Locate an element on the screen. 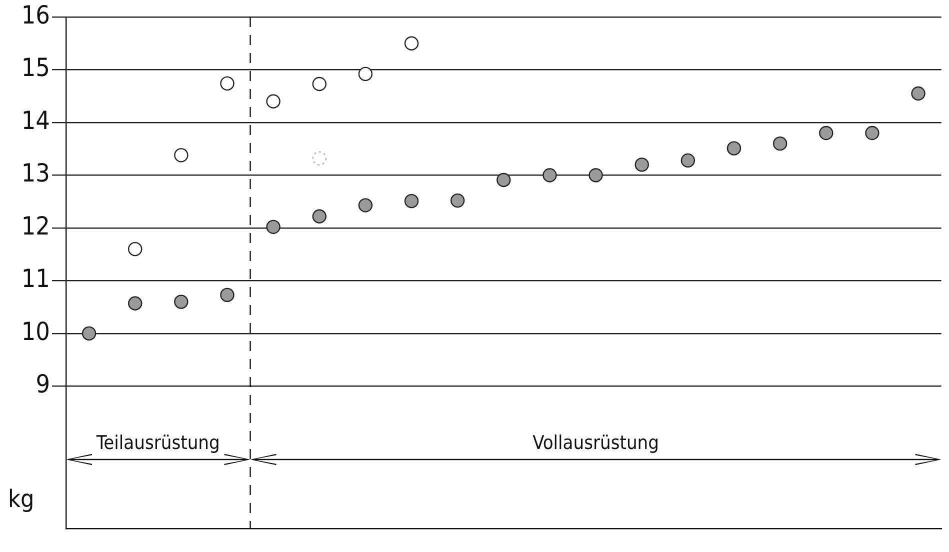  y-tick-label: 16 is located at coordinates (35, 15).